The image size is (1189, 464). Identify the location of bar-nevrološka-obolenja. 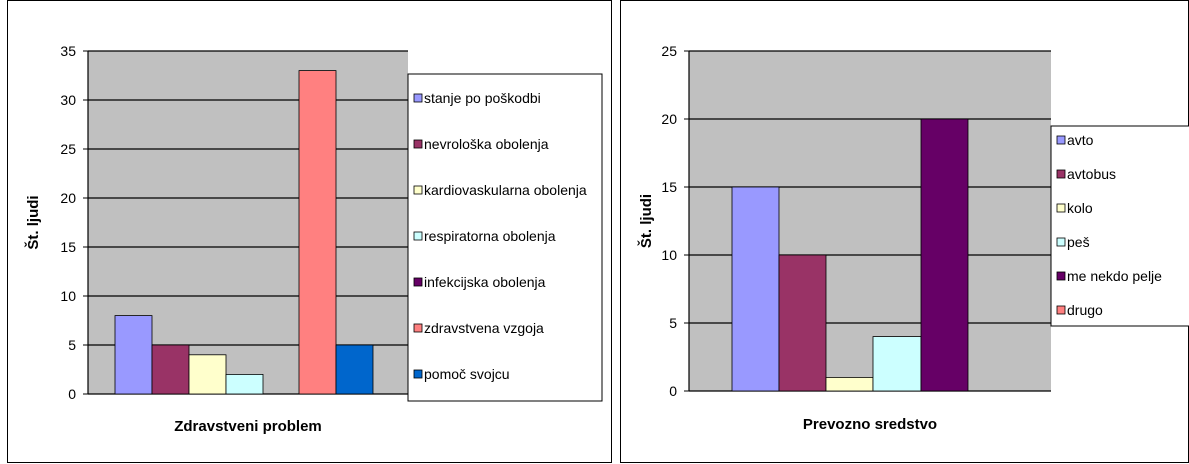
(170, 369).